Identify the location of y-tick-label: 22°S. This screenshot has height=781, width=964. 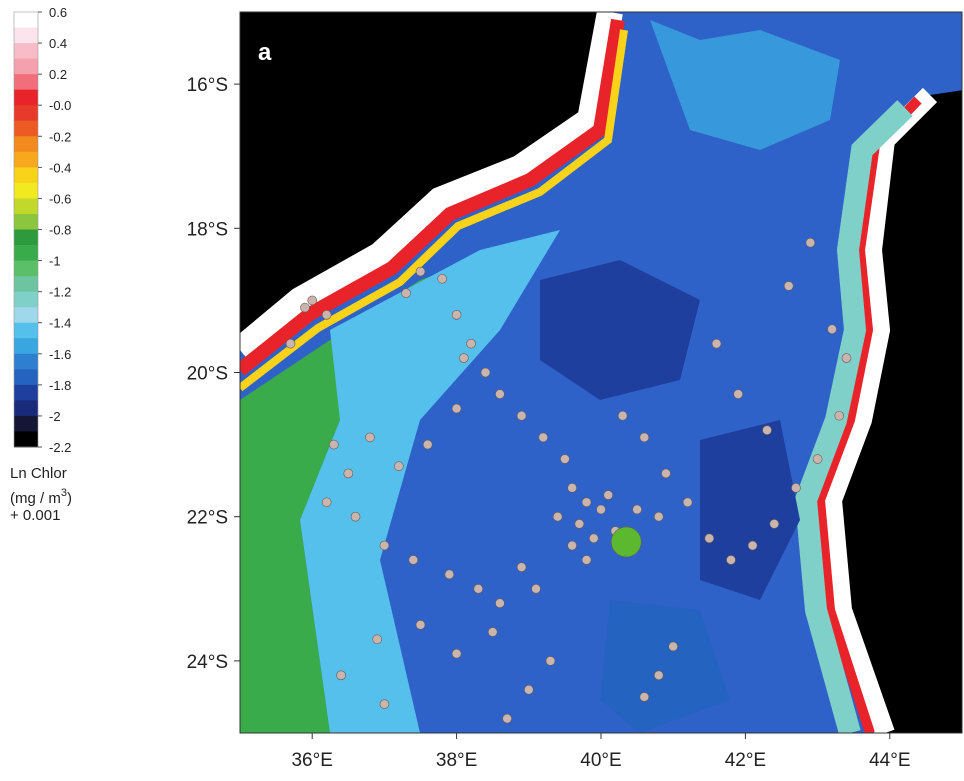
(207, 518).